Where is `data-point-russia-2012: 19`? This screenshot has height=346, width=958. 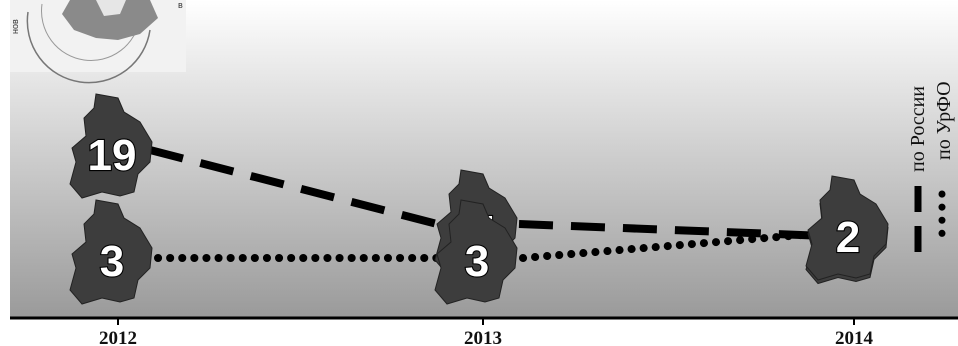
data-point-russia-2012: 19 is located at coordinates (111, 146).